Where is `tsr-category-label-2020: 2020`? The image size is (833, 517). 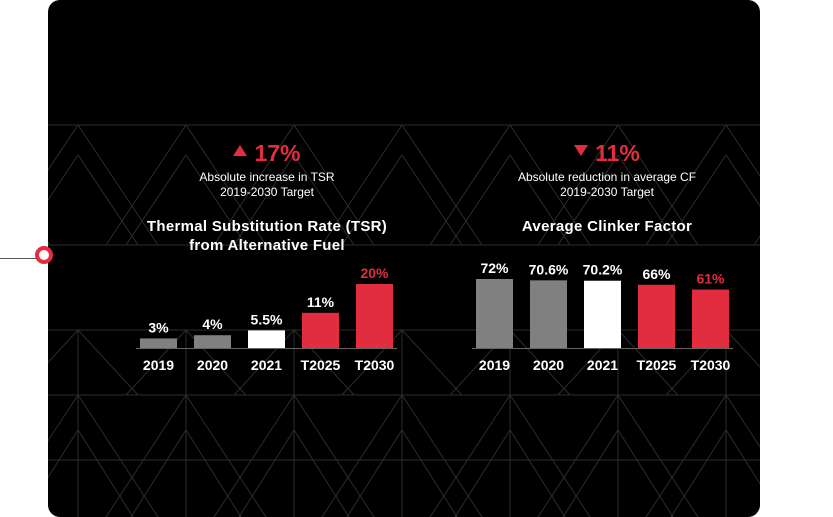 tsr-category-label-2020: 2020 is located at coordinates (212, 365).